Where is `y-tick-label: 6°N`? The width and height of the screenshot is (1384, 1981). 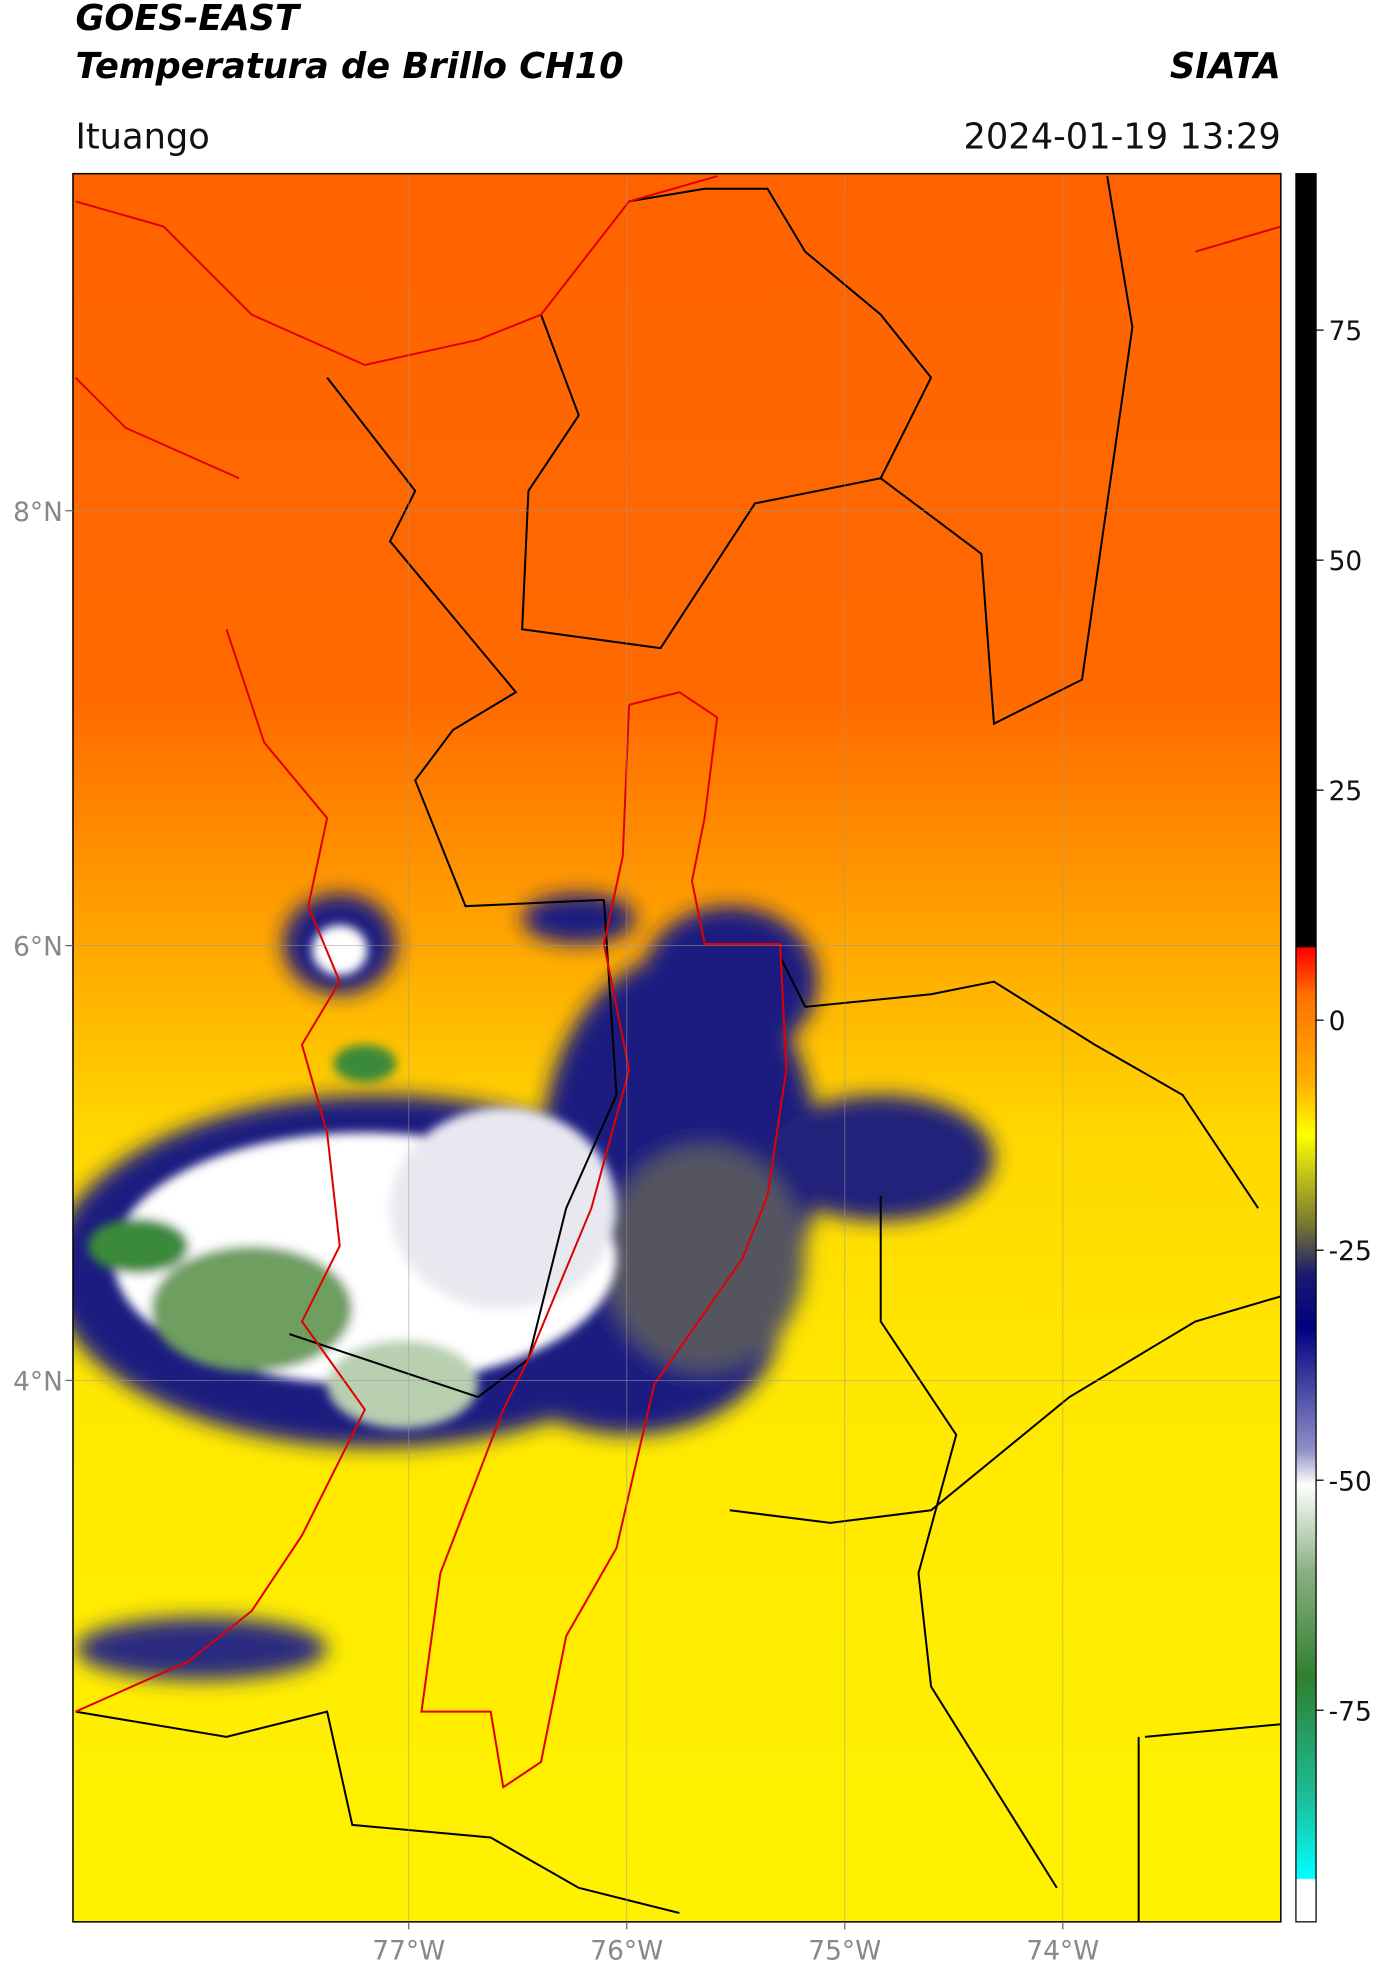 y-tick-label: 6°N is located at coordinates (38, 947).